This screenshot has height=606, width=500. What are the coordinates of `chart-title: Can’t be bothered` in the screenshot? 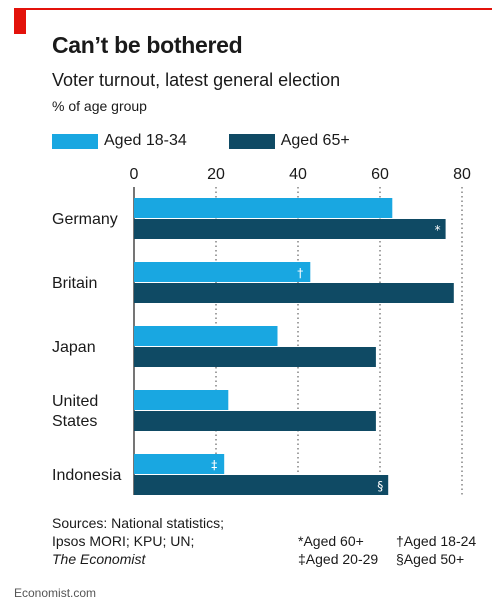 It's located at (147, 45).